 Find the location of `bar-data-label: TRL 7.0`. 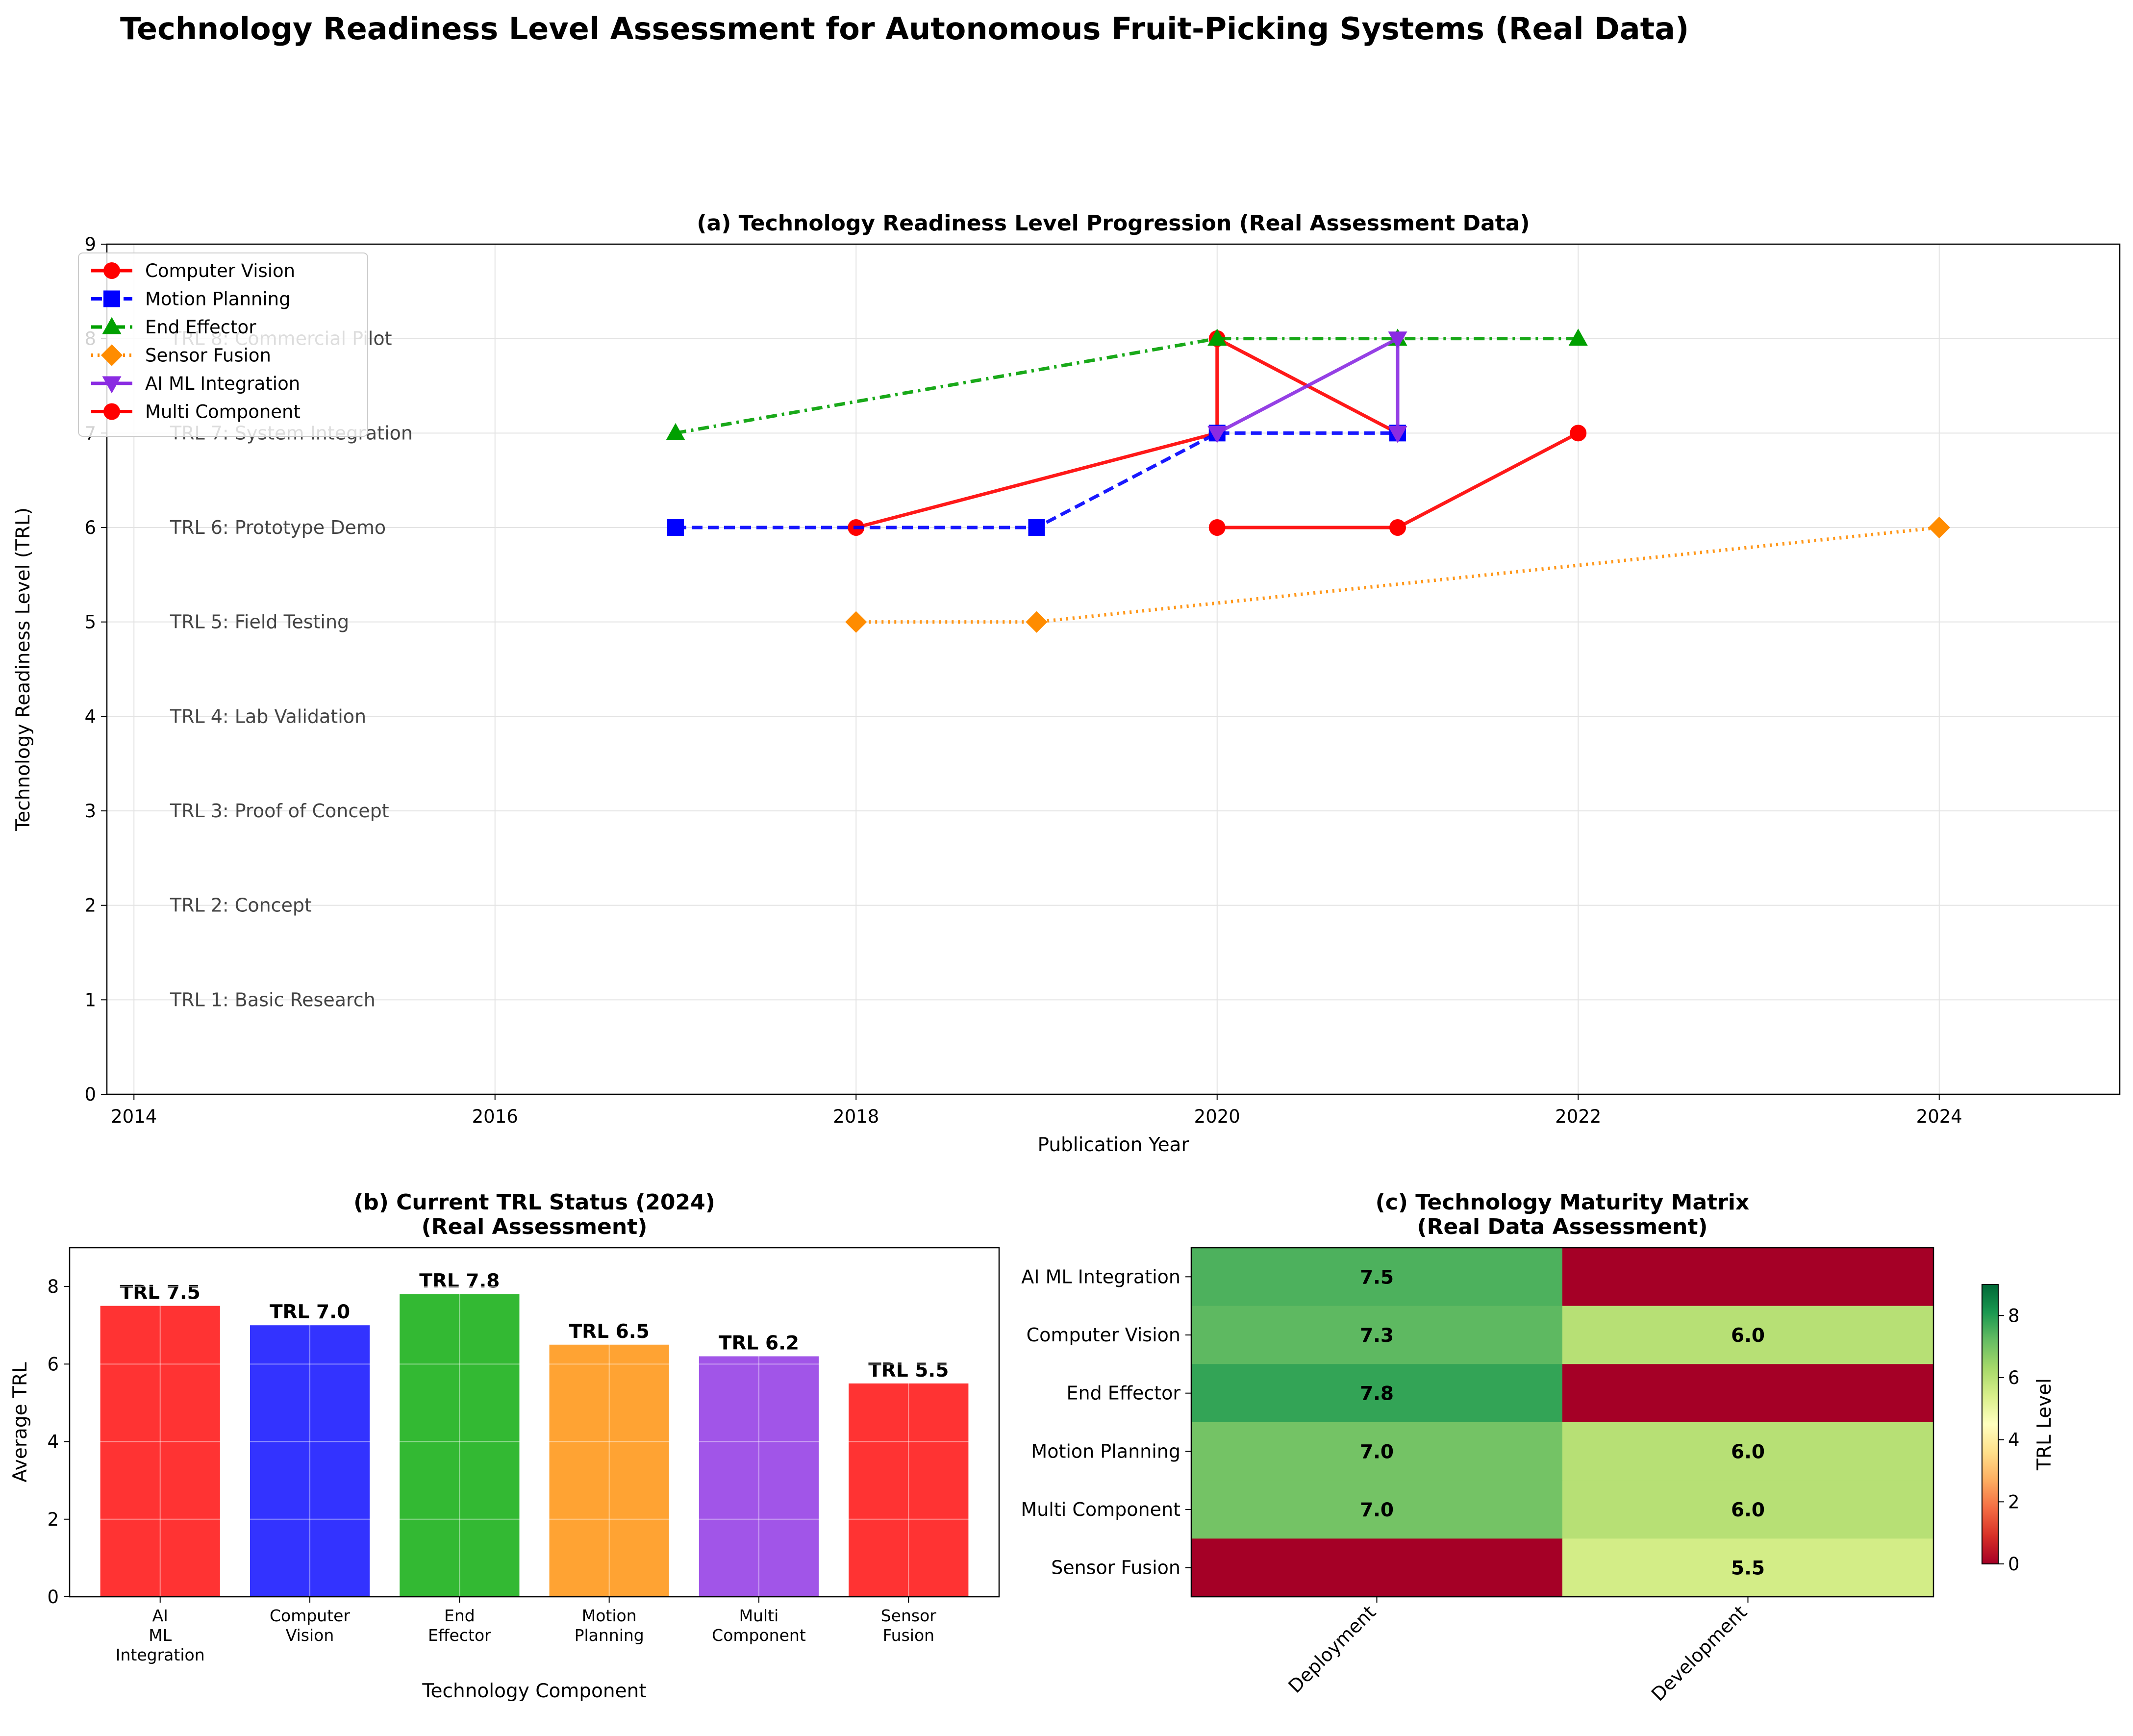

bar-data-label: TRL 7.0 is located at coordinates (310, 1312).